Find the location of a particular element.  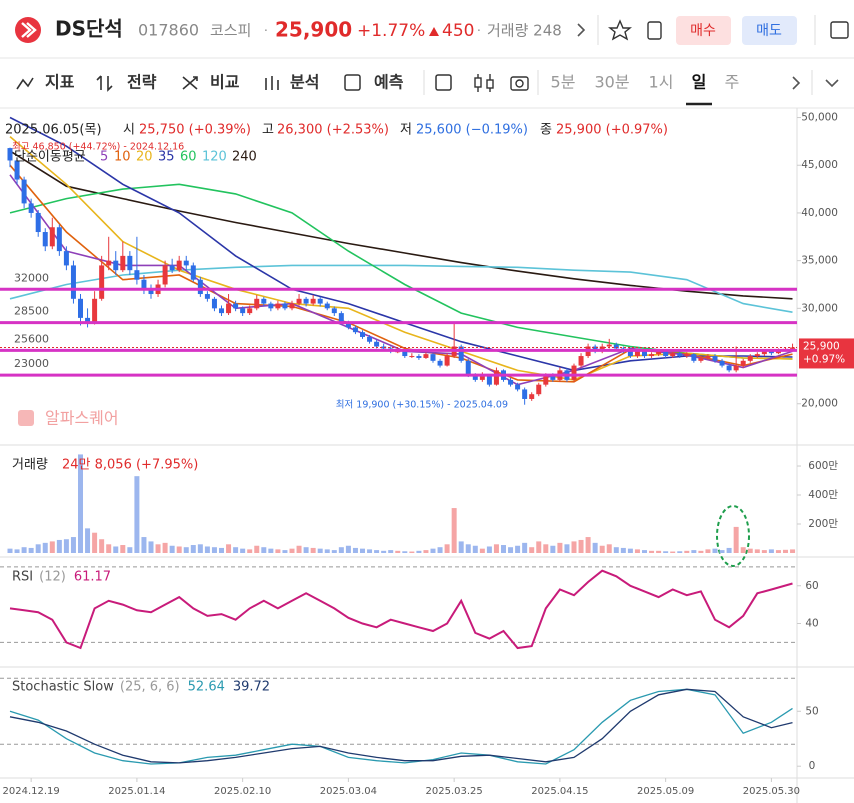

period-label: 1시 is located at coordinates (661, 82).